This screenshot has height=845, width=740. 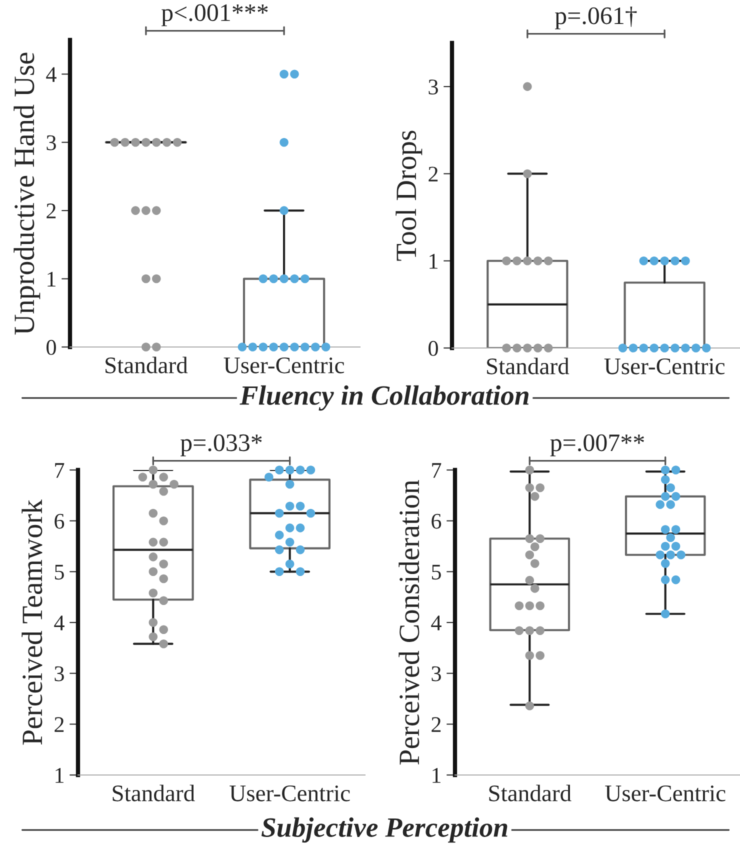 What do you see at coordinates (214, 15) in the screenshot?
I see `text: p<.001***` at bounding box center [214, 15].